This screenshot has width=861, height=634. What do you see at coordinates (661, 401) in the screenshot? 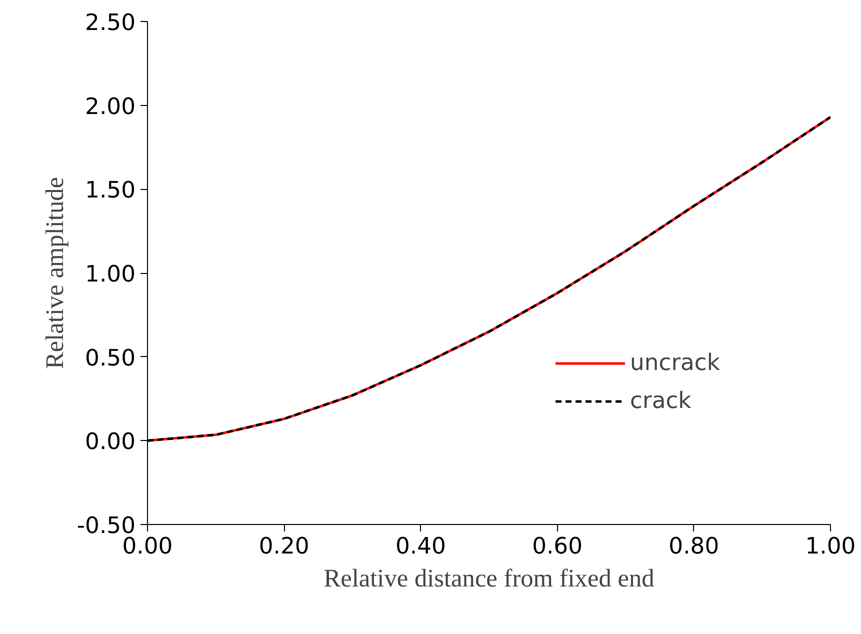
I see `legend-label: crack` at bounding box center [661, 401].